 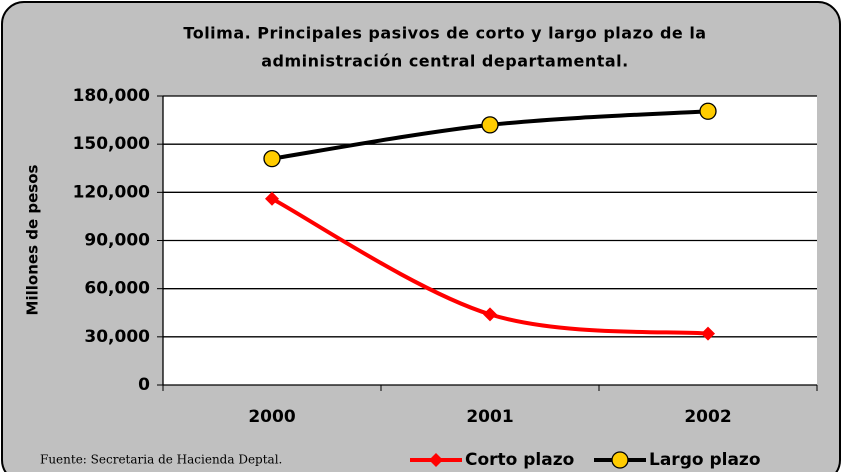 I want to click on x-tick-label: 2002, so click(x=707, y=417).